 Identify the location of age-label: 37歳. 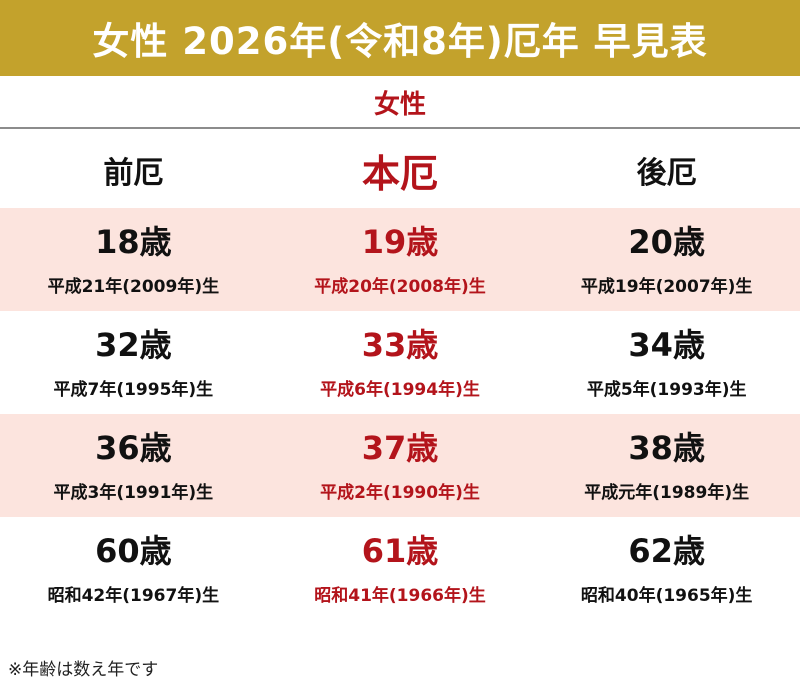
(400, 448).